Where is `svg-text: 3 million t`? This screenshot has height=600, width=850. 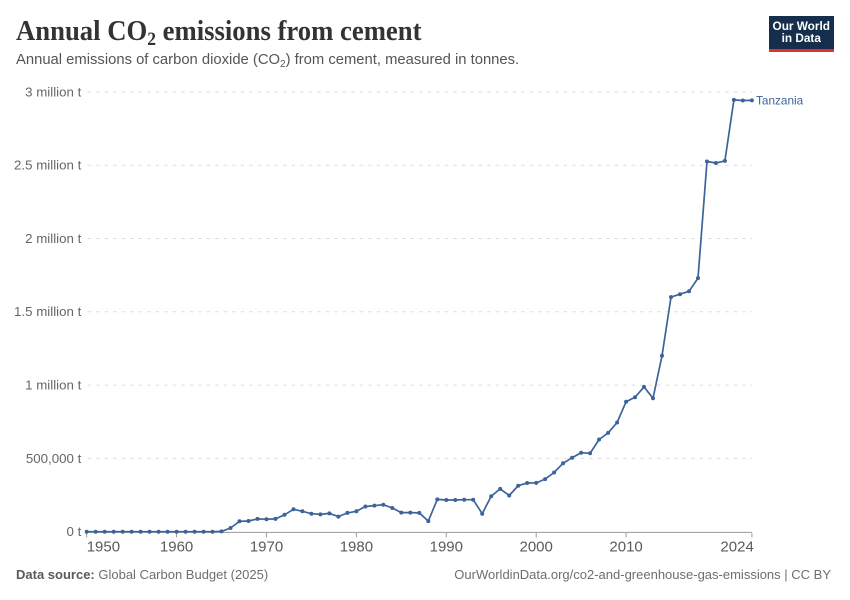 svg-text: 3 million t is located at coordinates (53, 91).